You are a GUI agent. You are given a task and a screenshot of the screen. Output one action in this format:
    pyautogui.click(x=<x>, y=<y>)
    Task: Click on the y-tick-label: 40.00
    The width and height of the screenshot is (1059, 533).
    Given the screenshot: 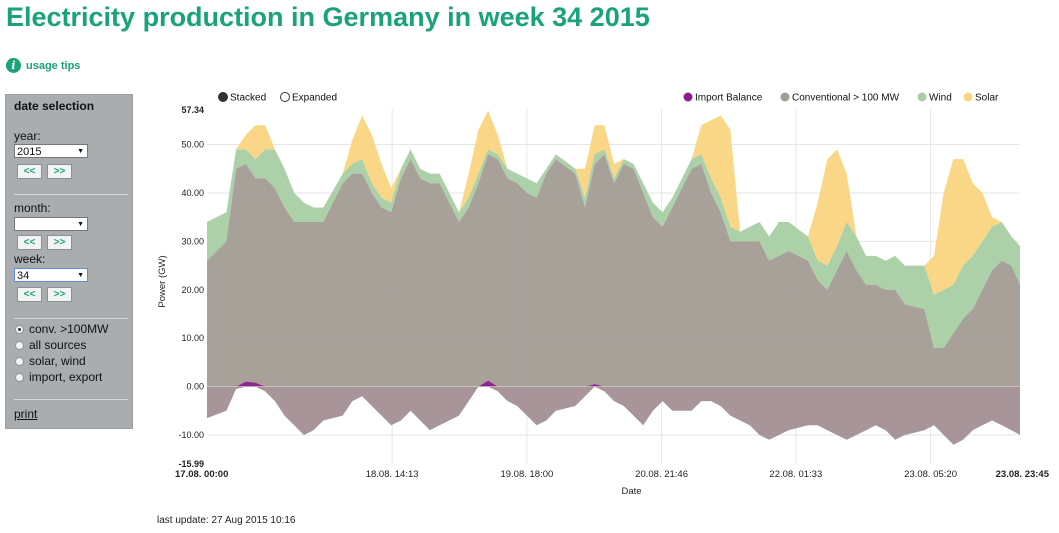 What is the action you would take?
    pyautogui.click(x=192, y=193)
    